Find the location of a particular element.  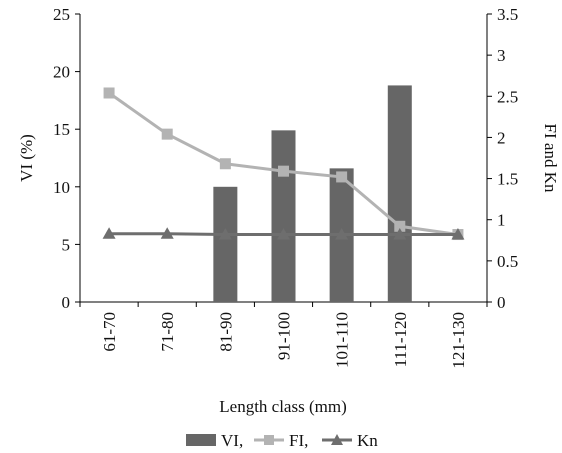

right-y-axis-ticks: 0 0.5 1 1.5 2 2.5 3 3.5 is located at coordinates (502, 158).